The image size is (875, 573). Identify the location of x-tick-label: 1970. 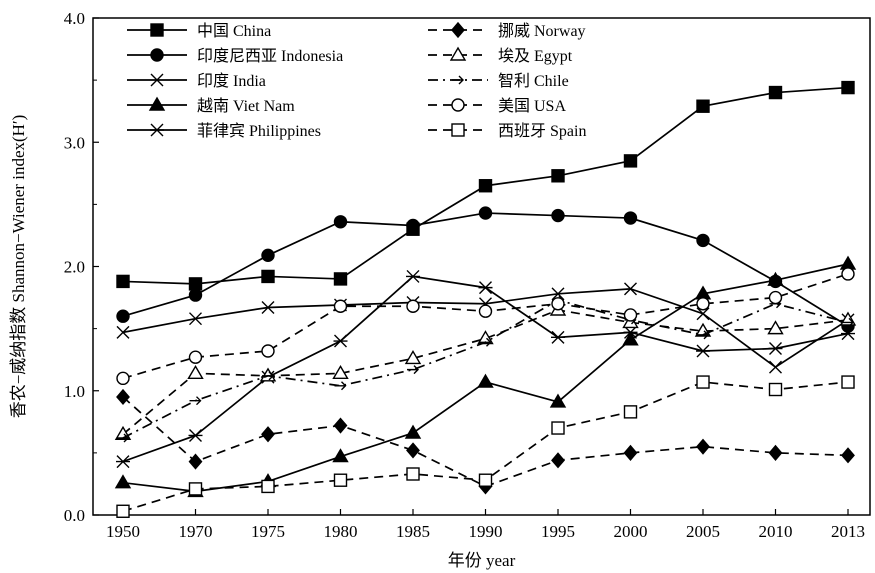
(196, 531).